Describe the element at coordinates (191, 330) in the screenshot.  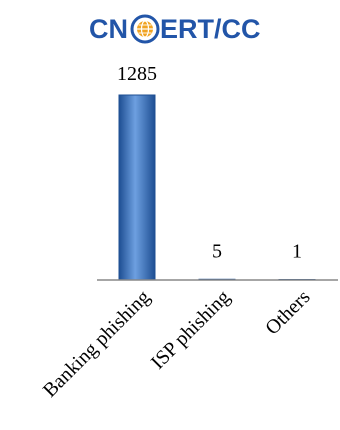
I see `category-label-2: ISP phishing` at that location.